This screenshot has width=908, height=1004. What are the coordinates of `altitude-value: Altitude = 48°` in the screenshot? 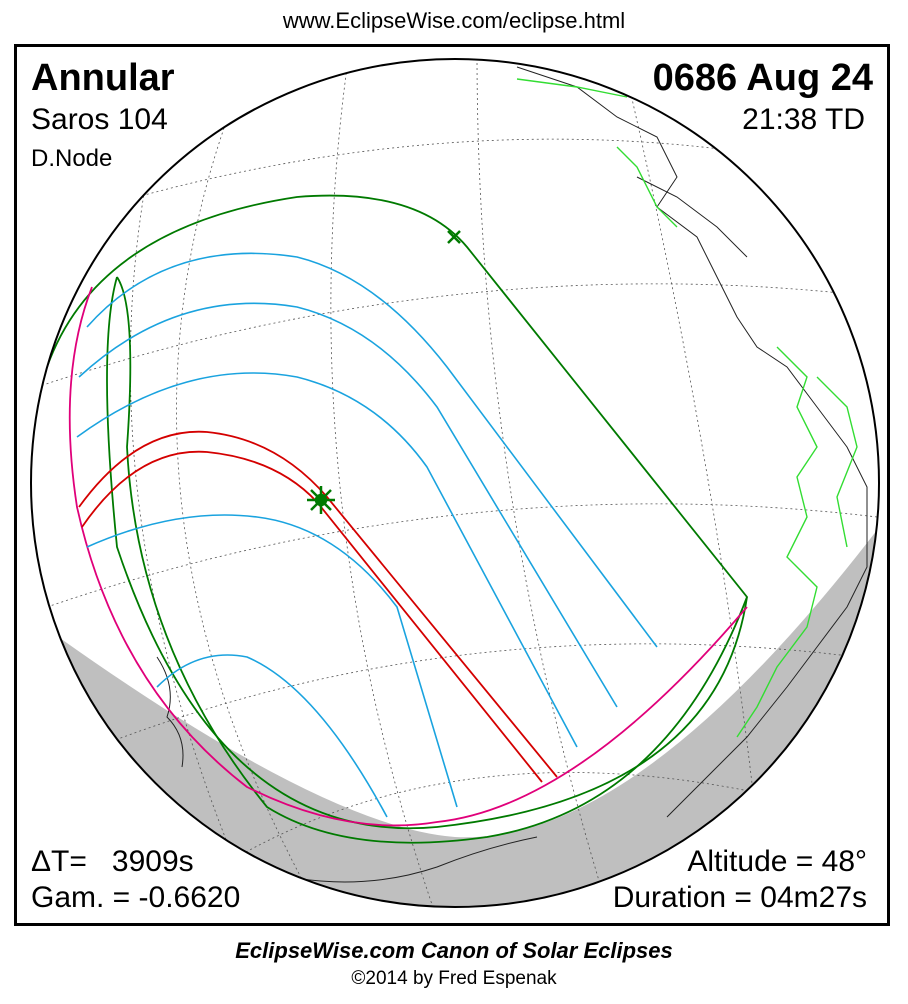 It's located at (777, 861).